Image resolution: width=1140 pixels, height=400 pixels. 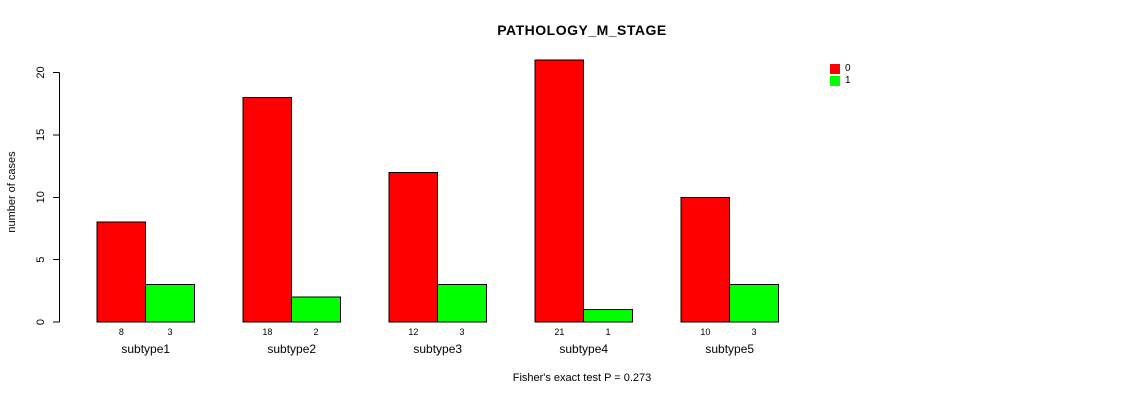 I want to click on bar-value-label: 10, so click(x=705, y=332).